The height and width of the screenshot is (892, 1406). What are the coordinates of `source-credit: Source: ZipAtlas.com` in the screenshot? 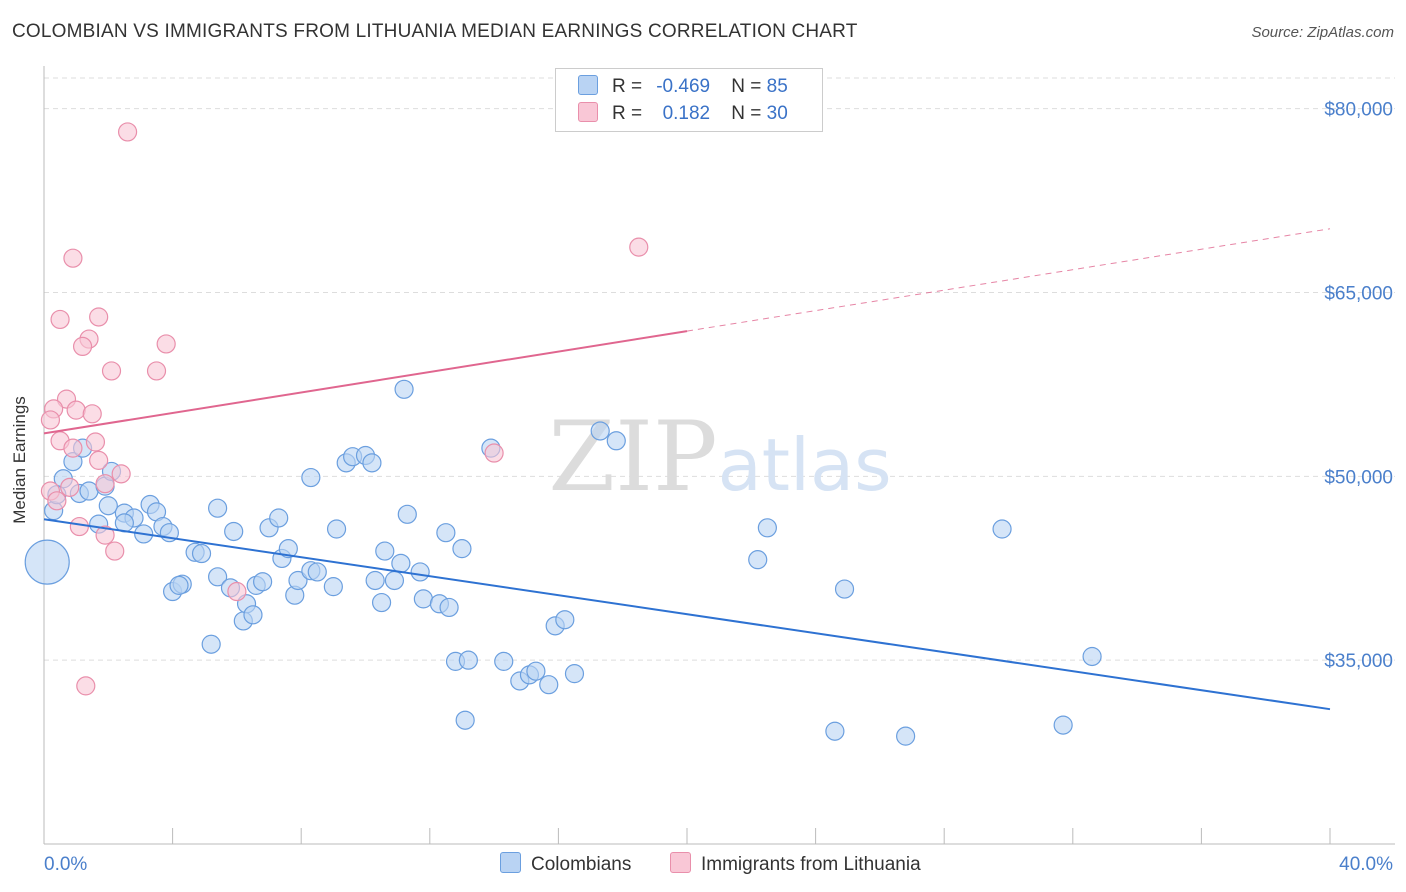 It's located at (1322, 32).